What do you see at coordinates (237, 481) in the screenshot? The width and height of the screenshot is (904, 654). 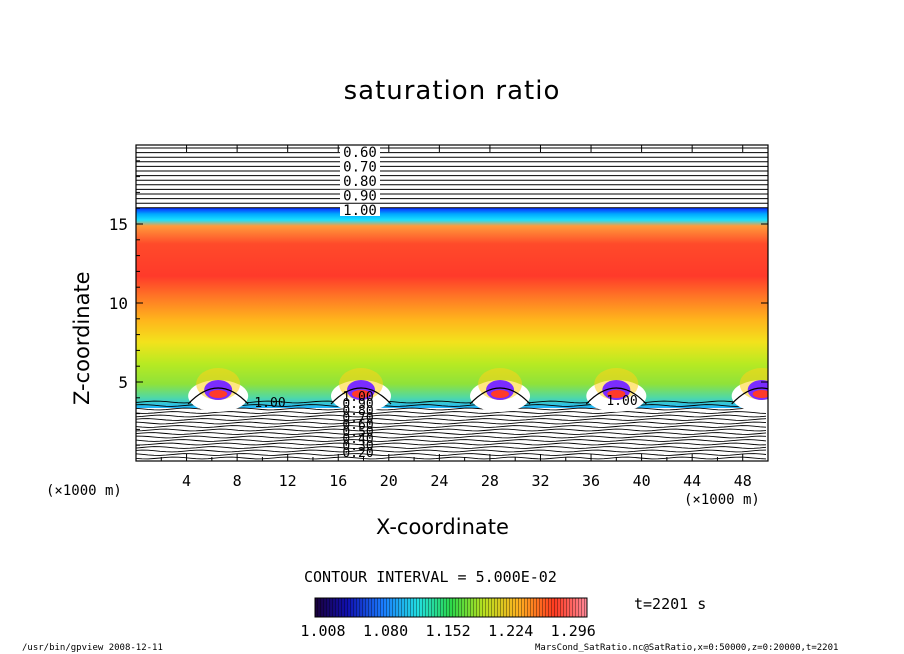 I see `x-tick-label: 8` at bounding box center [237, 481].